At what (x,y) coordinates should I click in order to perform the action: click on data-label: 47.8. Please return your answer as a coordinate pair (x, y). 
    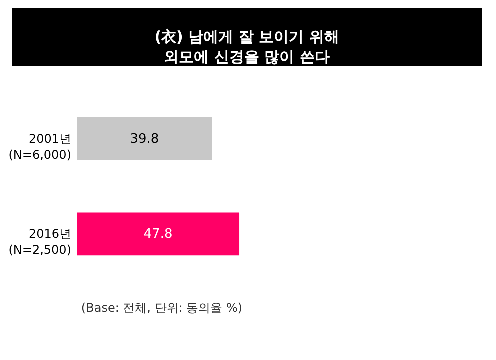
    Looking at the image, I should click on (158, 234).